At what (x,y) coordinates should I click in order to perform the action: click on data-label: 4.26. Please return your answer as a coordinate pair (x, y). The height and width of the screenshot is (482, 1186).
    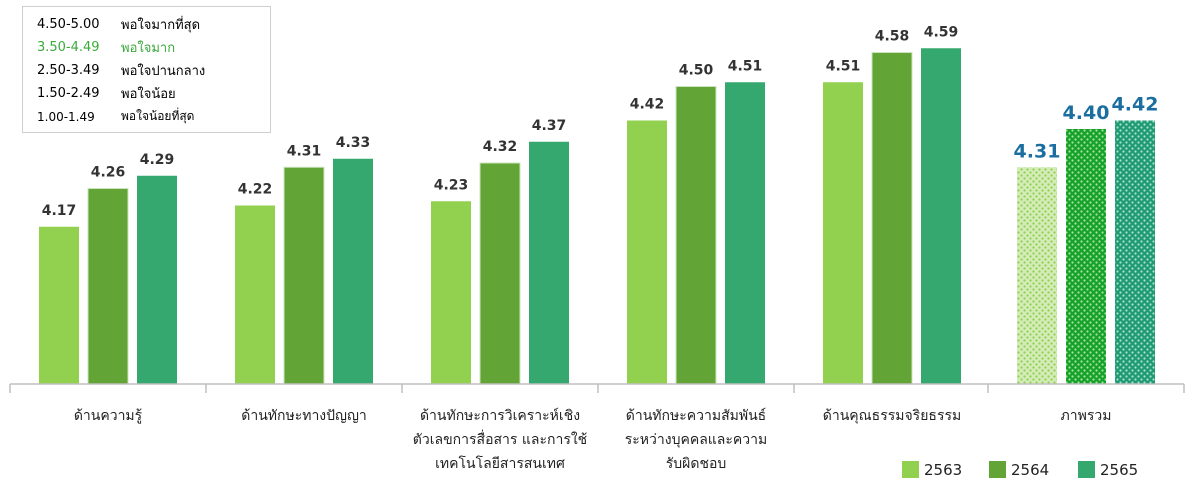
    Looking at the image, I should click on (108, 173).